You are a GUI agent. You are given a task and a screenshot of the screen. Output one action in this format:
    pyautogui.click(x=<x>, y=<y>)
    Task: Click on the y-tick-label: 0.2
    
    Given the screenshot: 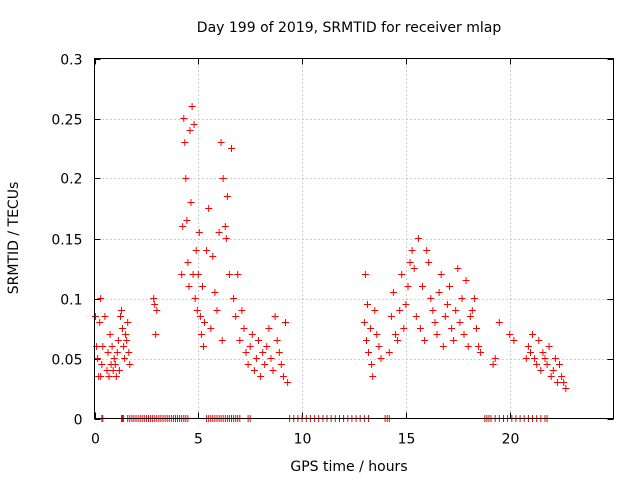 What is the action you would take?
    pyautogui.click(x=71, y=180)
    